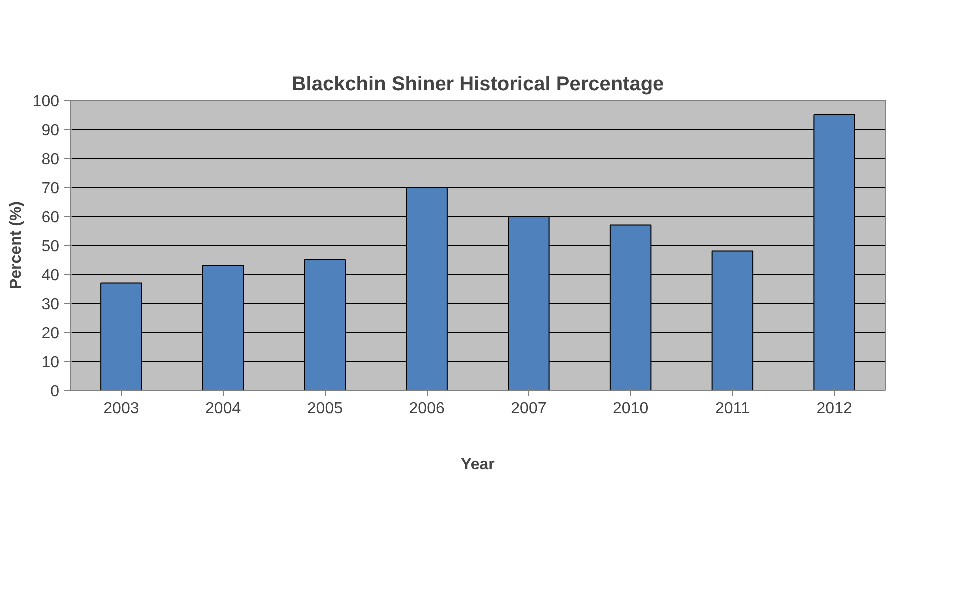 The width and height of the screenshot is (969, 607). Describe the element at coordinates (16, 245) in the screenshot. I see `y-axis-title: Percent (%)` at that location.